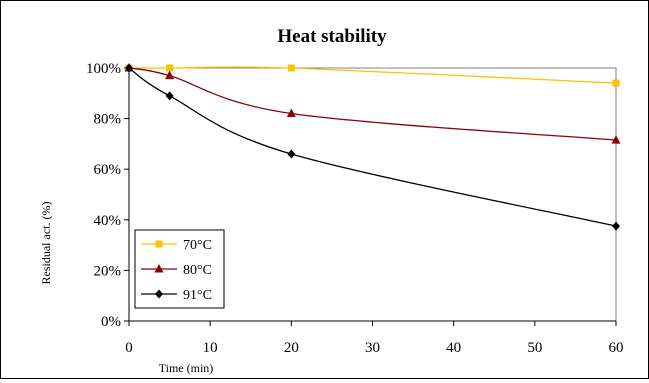 Image resolution: width=649 pixels, height=383 pixels. What do you see at coordinates (108, 271) in the screenshot?
I see `y-tick-label: 20%` at bounding box center [108, 271].